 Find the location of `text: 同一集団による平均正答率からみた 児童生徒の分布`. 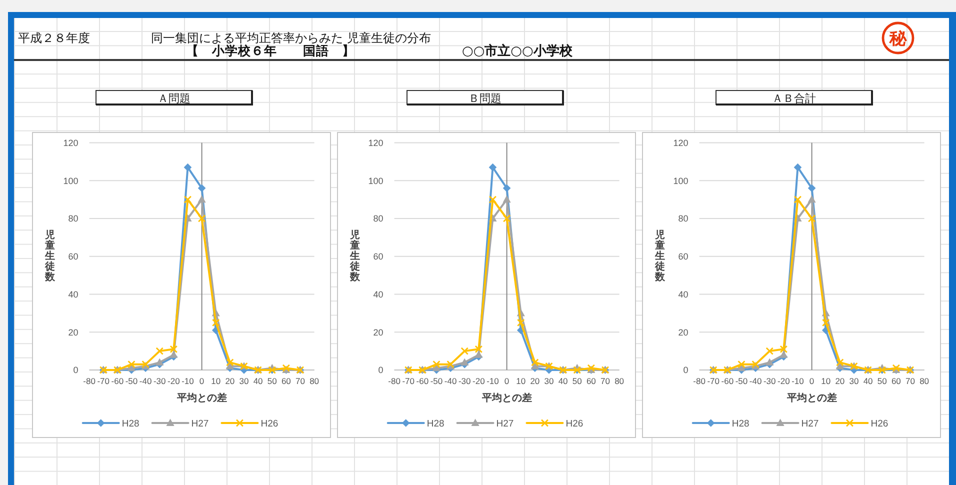

text: 同一集団による平均正答率からみた 児童生徒の分布 is located at coordinates (291, 38).